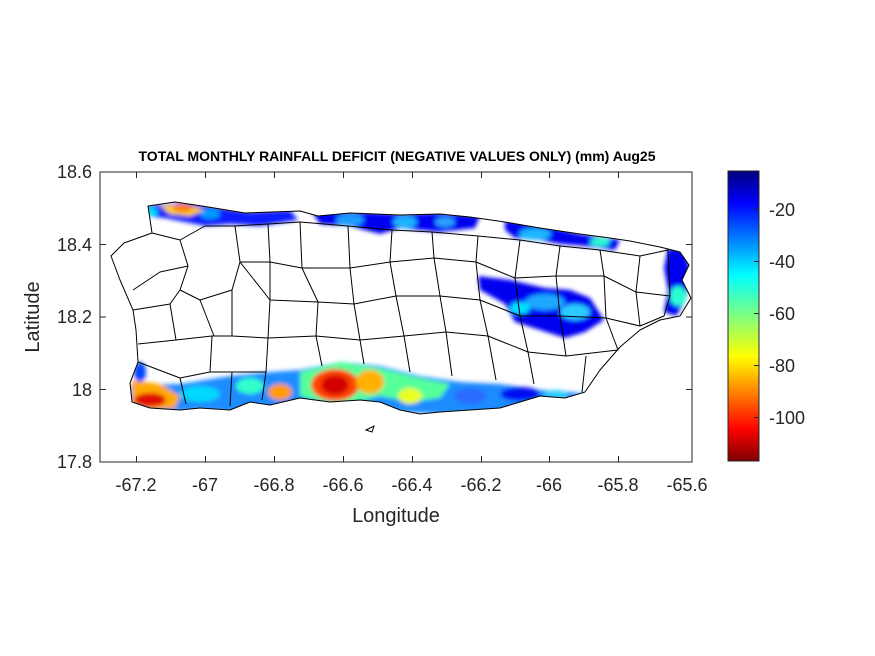 The image size is (875, 656). Describe the element at coordinates (782, 210) in the screenshot. I see `colorbar-tick-label--20: -20` at that location.